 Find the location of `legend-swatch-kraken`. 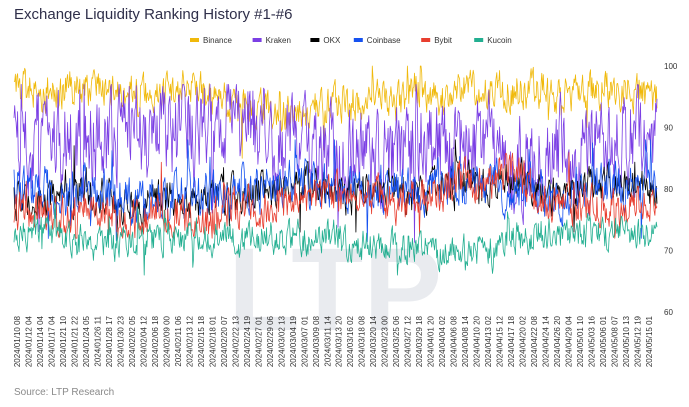

legend-swatch-kraken is located at coordinates (257, 40).